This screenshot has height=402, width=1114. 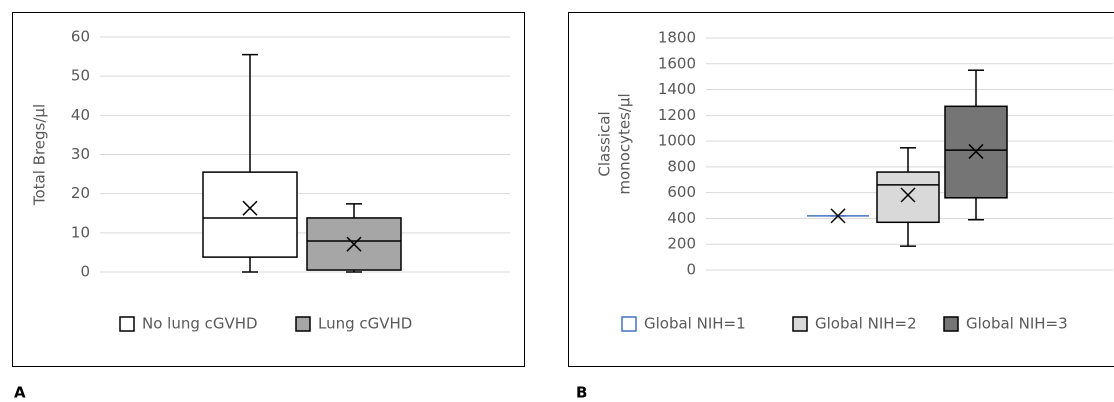 What do you see at coordinates (625, 143) in the screenshot?
I see `y-axis-title: monocytes/µl` at bounding box center [625, 143].